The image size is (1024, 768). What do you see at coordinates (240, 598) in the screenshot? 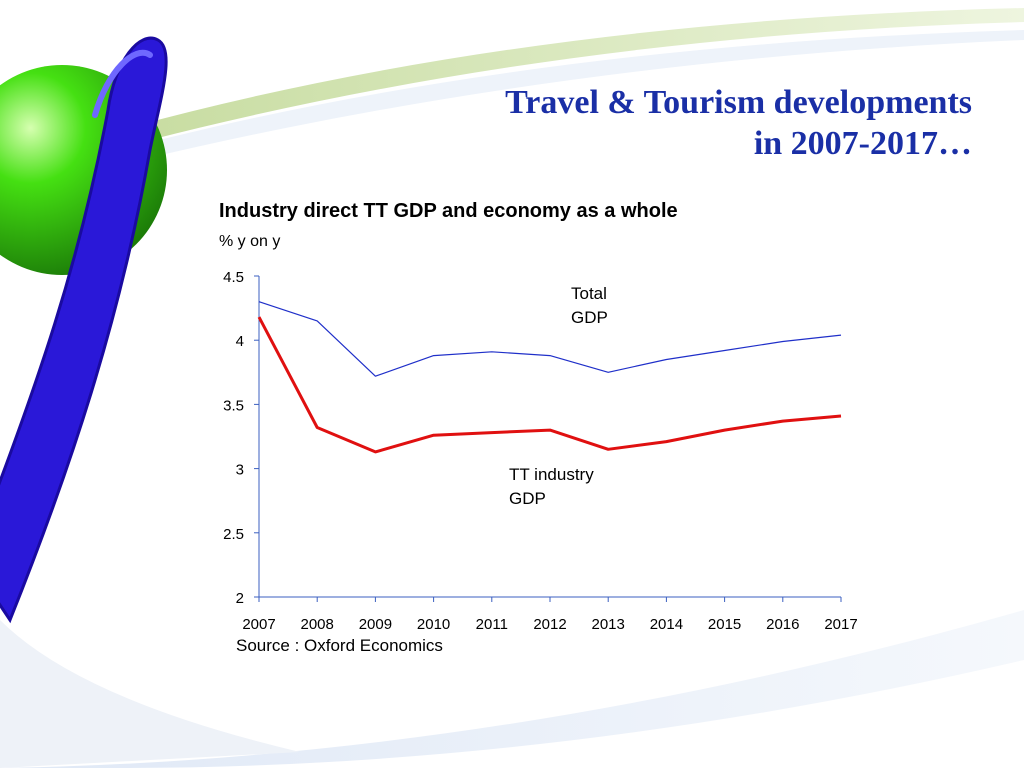
I see `y-tick-label: 2` at bounding box center [240, 598].